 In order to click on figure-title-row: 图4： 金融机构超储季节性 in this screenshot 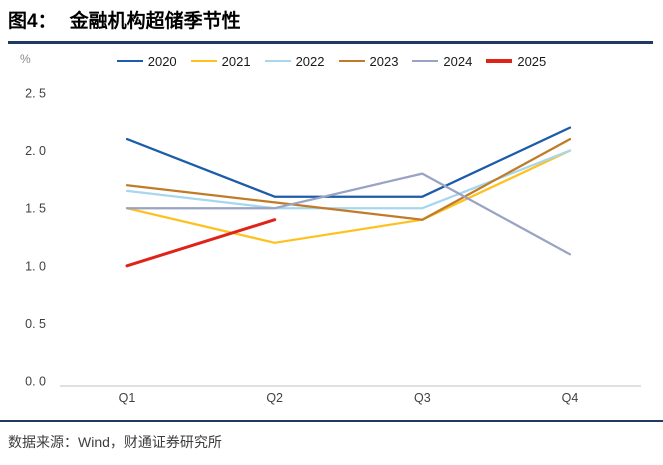, I will do `click(330, 22)`.